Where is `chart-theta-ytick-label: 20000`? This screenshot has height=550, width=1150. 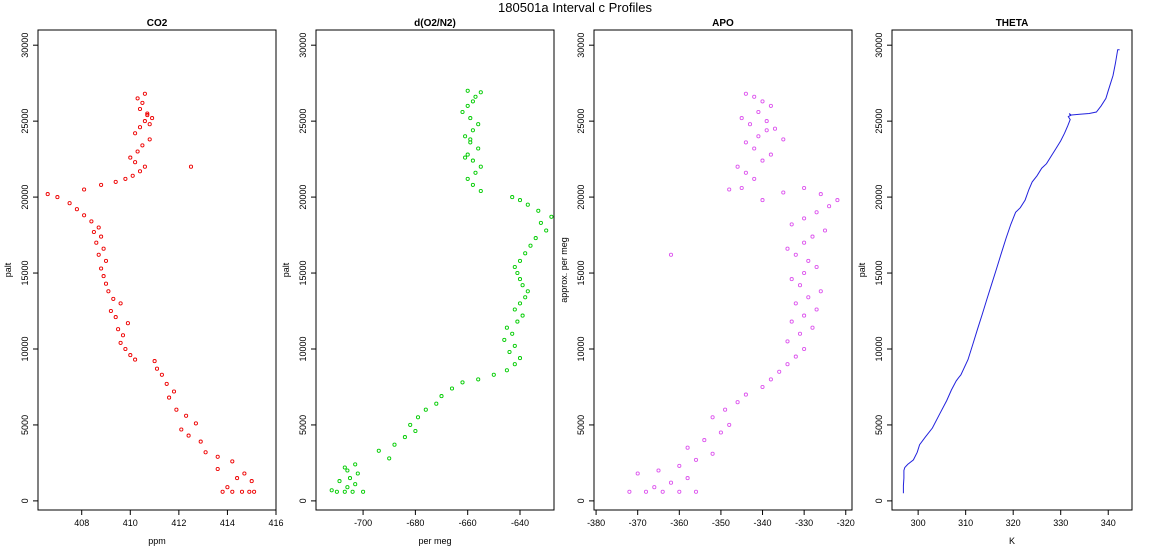 chart-theta-ytick-label: 20000 is located at coordinates (879, 197).